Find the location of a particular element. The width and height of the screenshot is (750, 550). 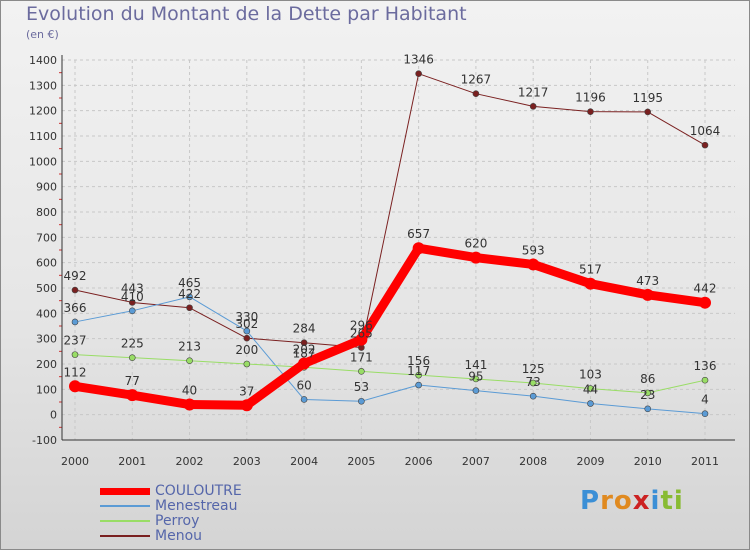

y-tick-label: 0 is located at coordinates (53, 415).